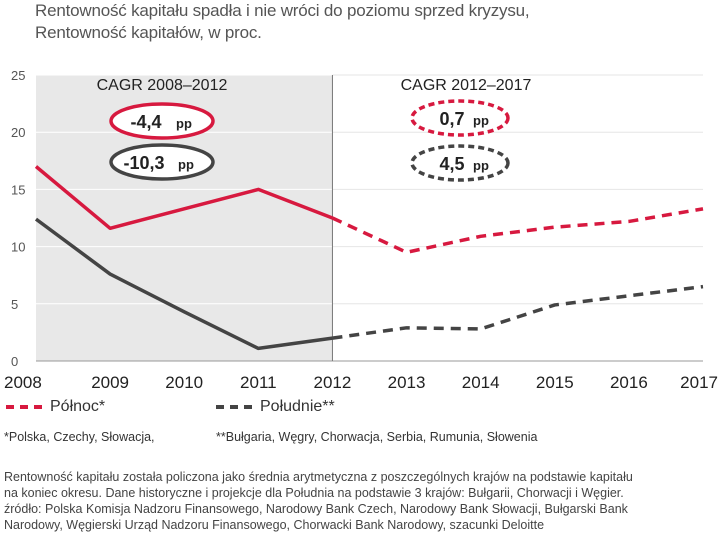  I want to click on x-tick-label: 2016, so click(629, 382).